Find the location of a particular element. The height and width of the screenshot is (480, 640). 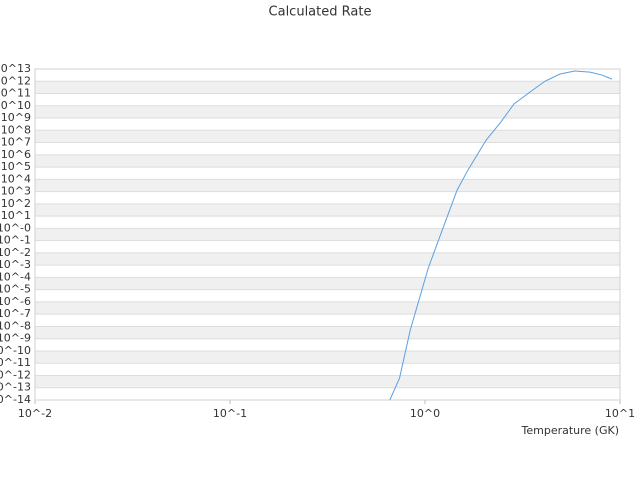

y-tick-label: 10^9 is located at coordinates (16, 117).